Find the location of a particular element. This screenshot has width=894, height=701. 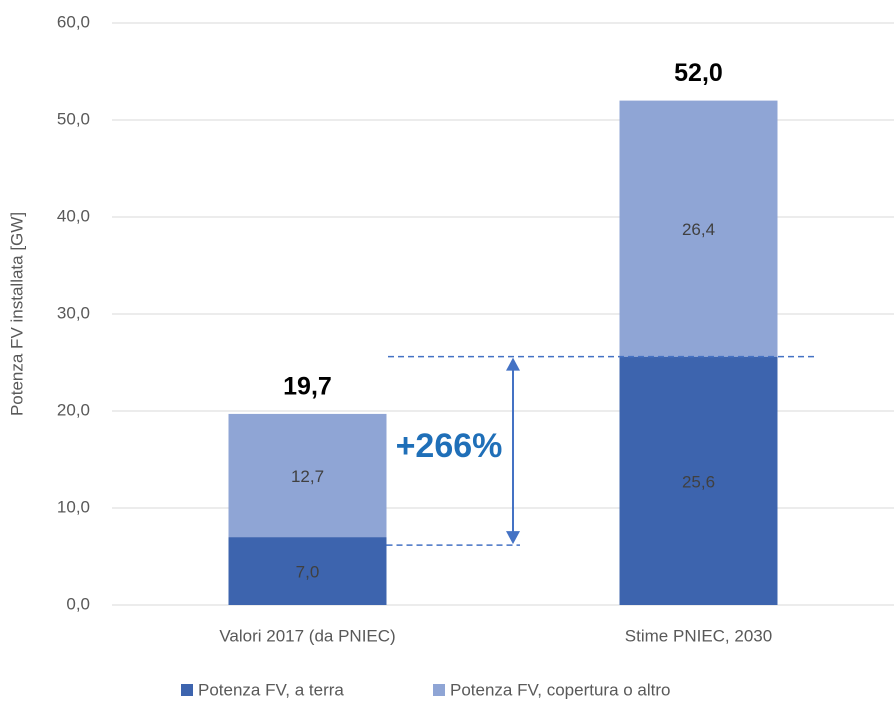

x-tick-label: Stime PNIEC, 2030 is located at coordinates (698, 635).